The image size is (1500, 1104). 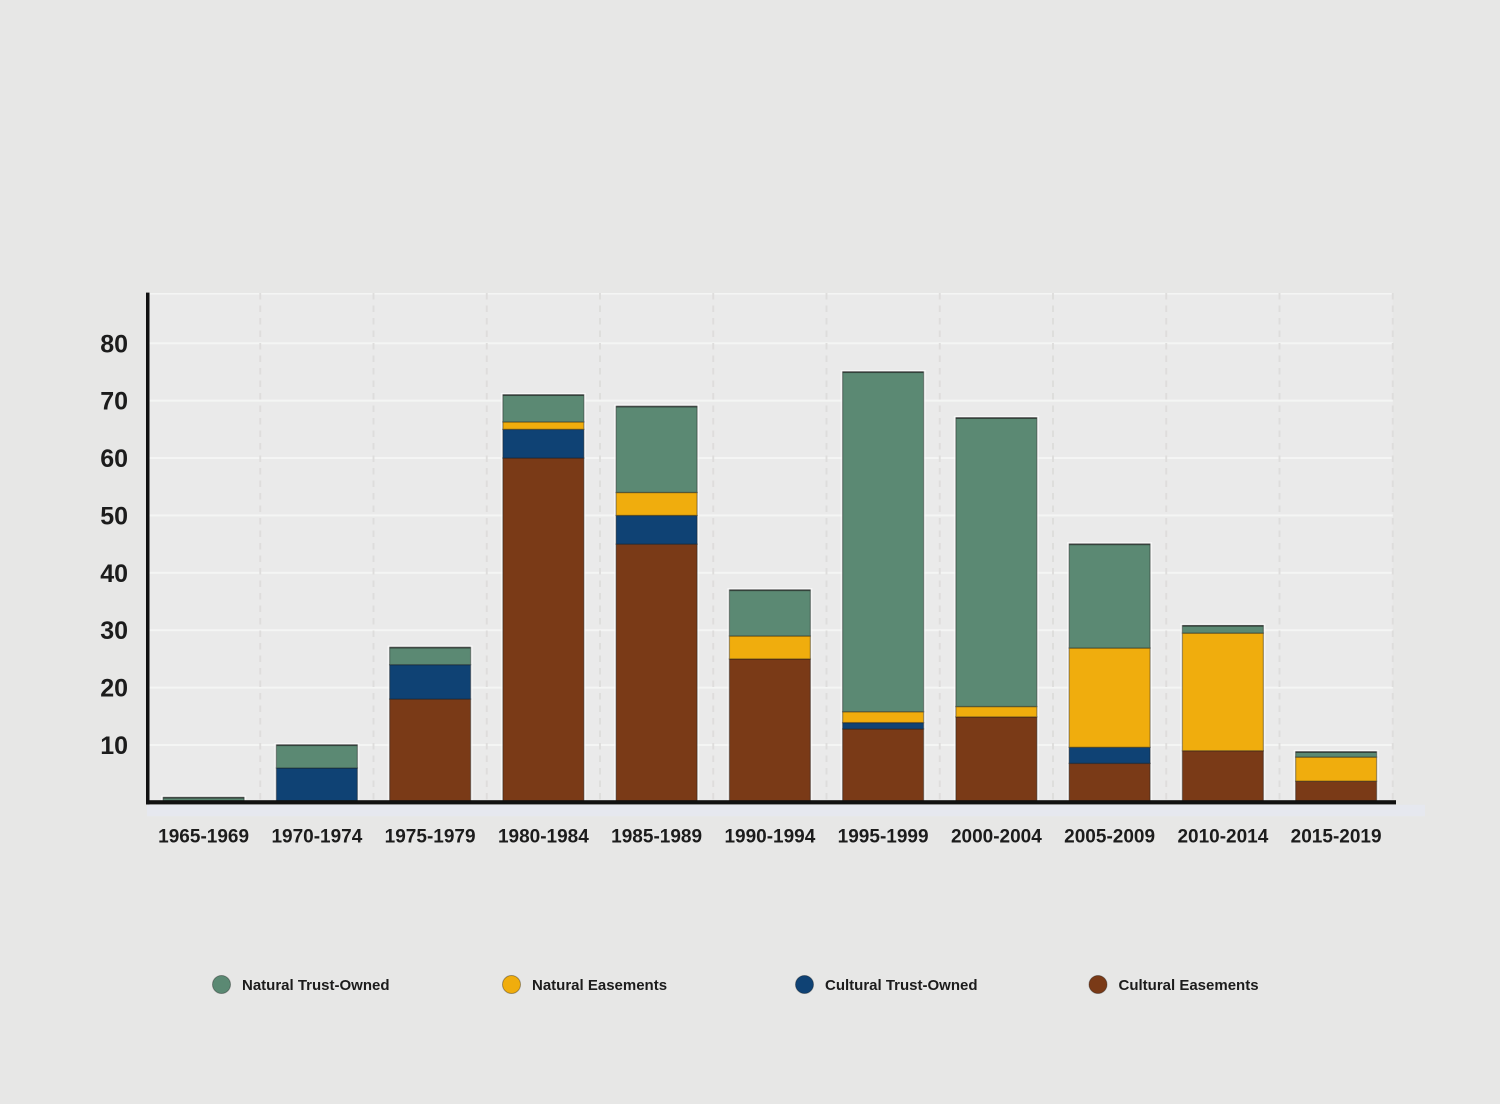 What do you see at coordinates (114, 402) in the screenshot?
I see `svg-text: 70` at bounding box center [114, 402].